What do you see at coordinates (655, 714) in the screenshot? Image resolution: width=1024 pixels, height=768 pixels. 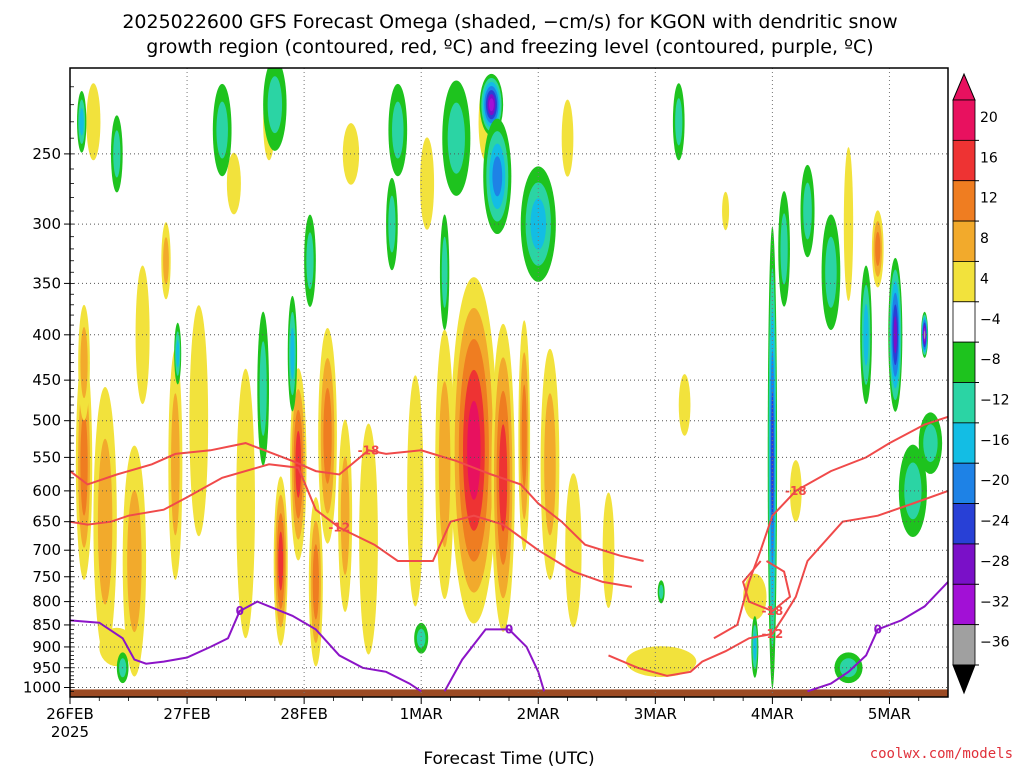 I see `x-tick-label: 3MAR` at bounding box center [655, 714].